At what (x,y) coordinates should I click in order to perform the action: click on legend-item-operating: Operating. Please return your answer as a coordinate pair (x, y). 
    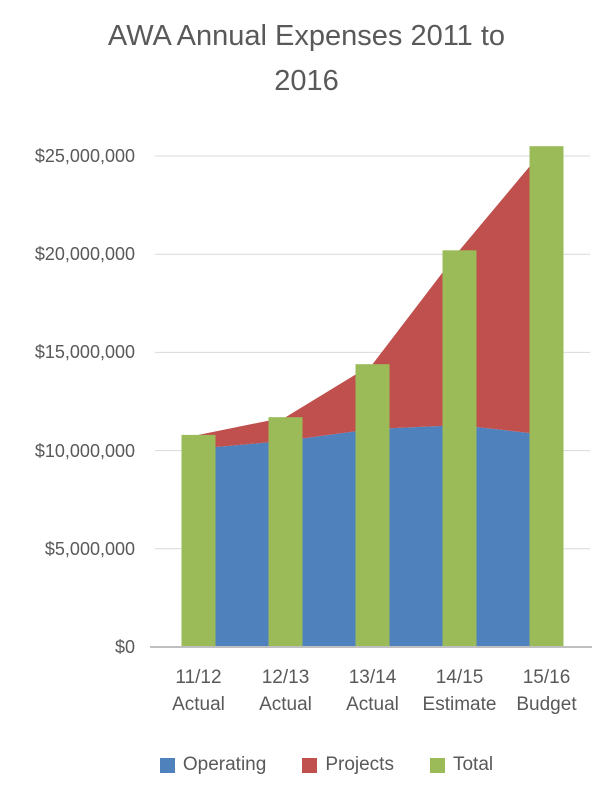
    Looking at the image, I should click on (213, 765).